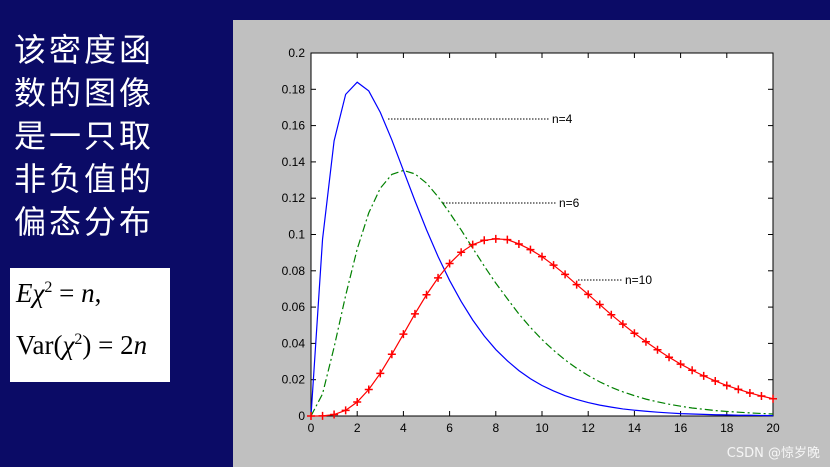 The image size is (830, 467). What do you see at coordinates (403, 428) in the screenshot?
I see `x-tick-label: 4` at bounding box center [403, 428].